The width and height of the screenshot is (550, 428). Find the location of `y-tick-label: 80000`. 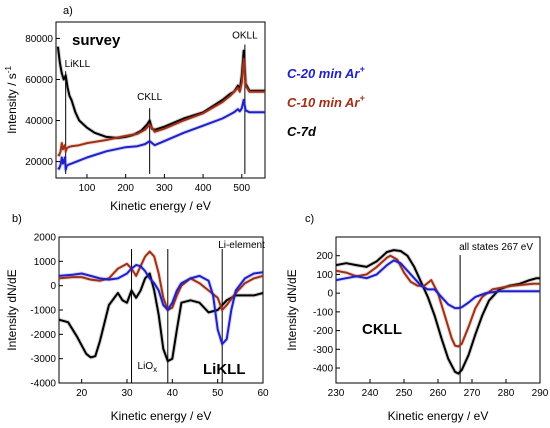

y-tick-label: 80000 is located at coordinates (39, 39).